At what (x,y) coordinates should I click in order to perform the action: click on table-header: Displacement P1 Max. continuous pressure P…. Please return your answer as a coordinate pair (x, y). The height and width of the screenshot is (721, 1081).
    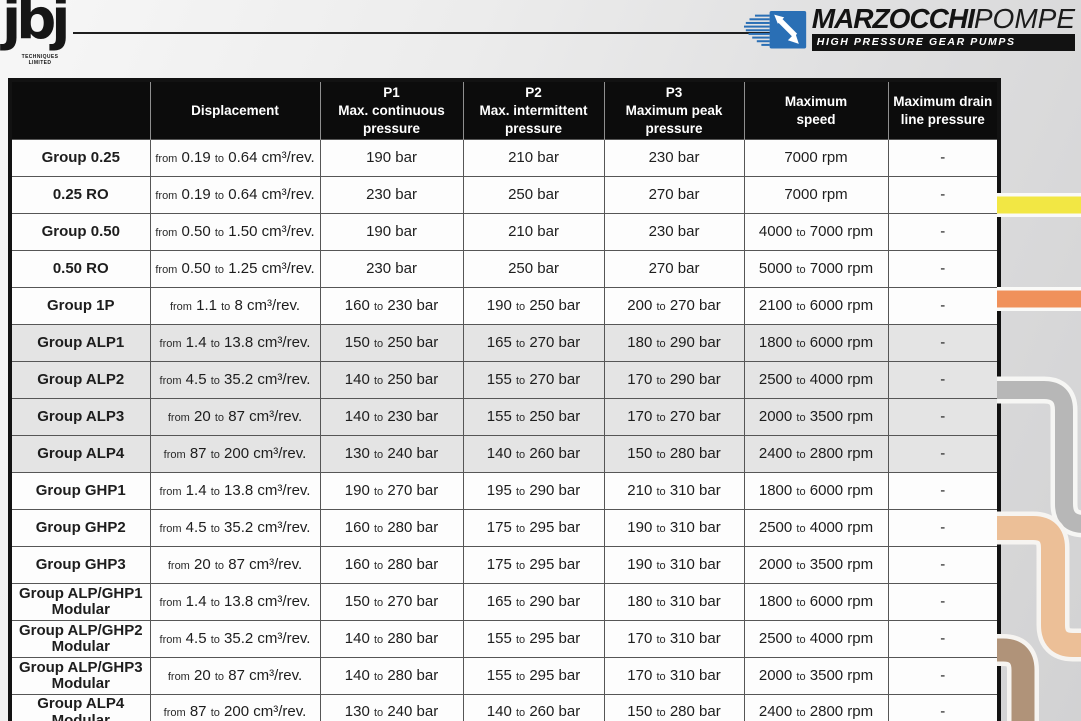
    Looking at the image, I should click on (504, 110).